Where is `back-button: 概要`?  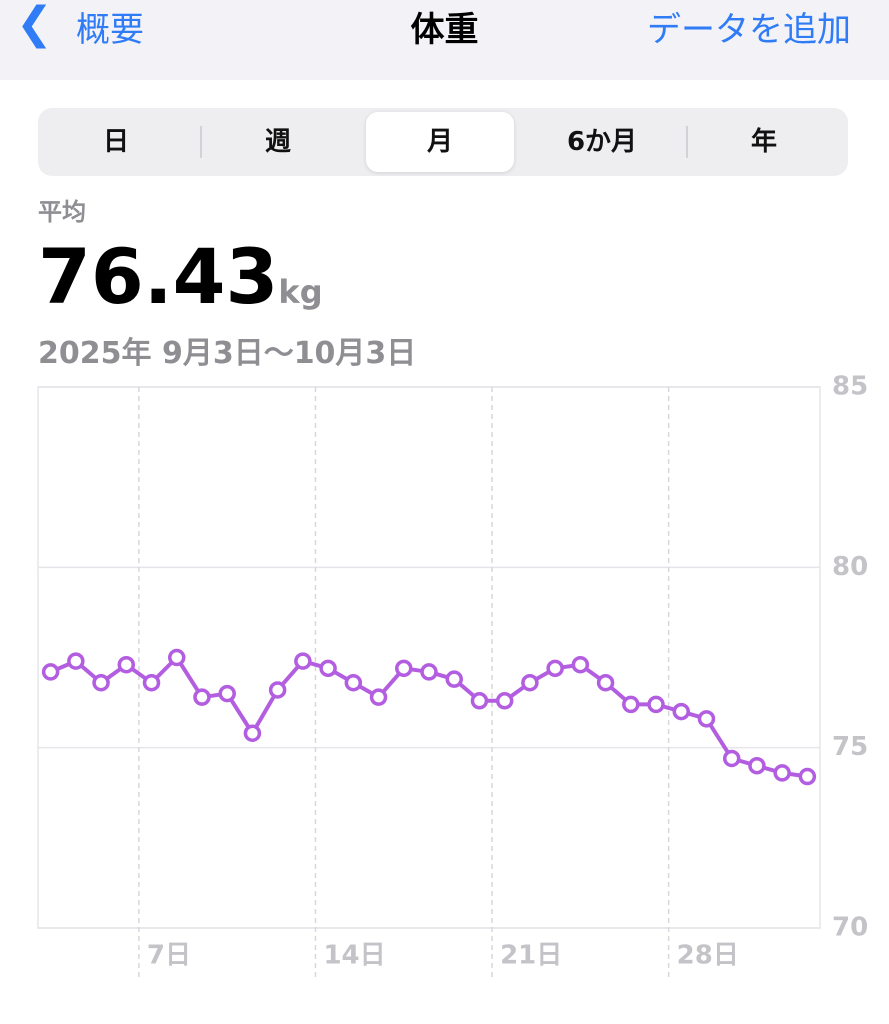
back-button: 概要 is located at coordinates (110, 30).